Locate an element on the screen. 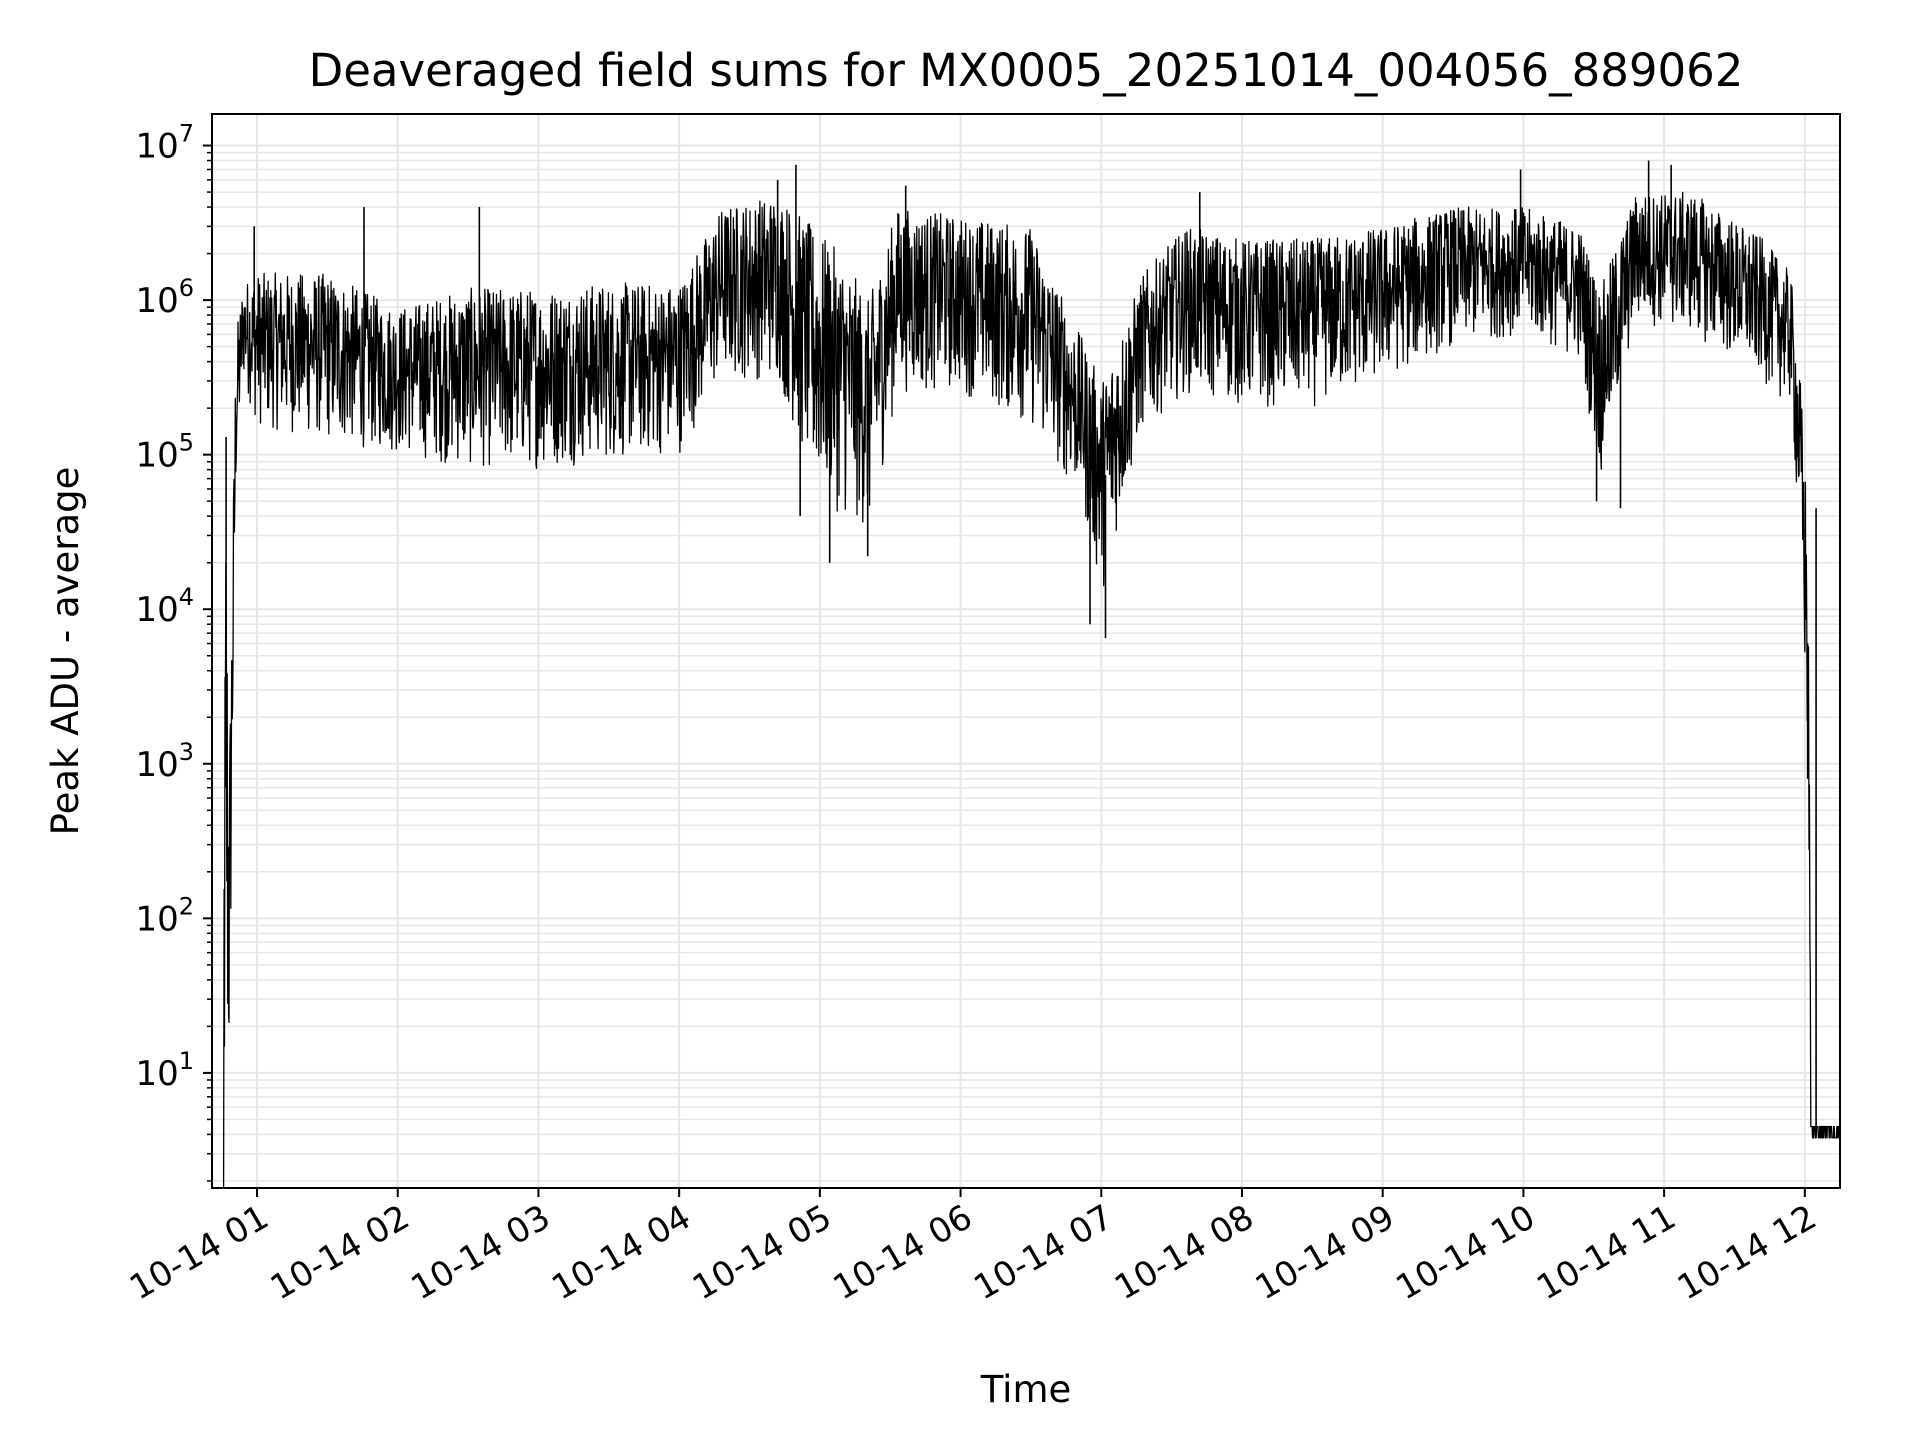  y-axis-label: Peak ADU - average is located at coordinates (65, 651).